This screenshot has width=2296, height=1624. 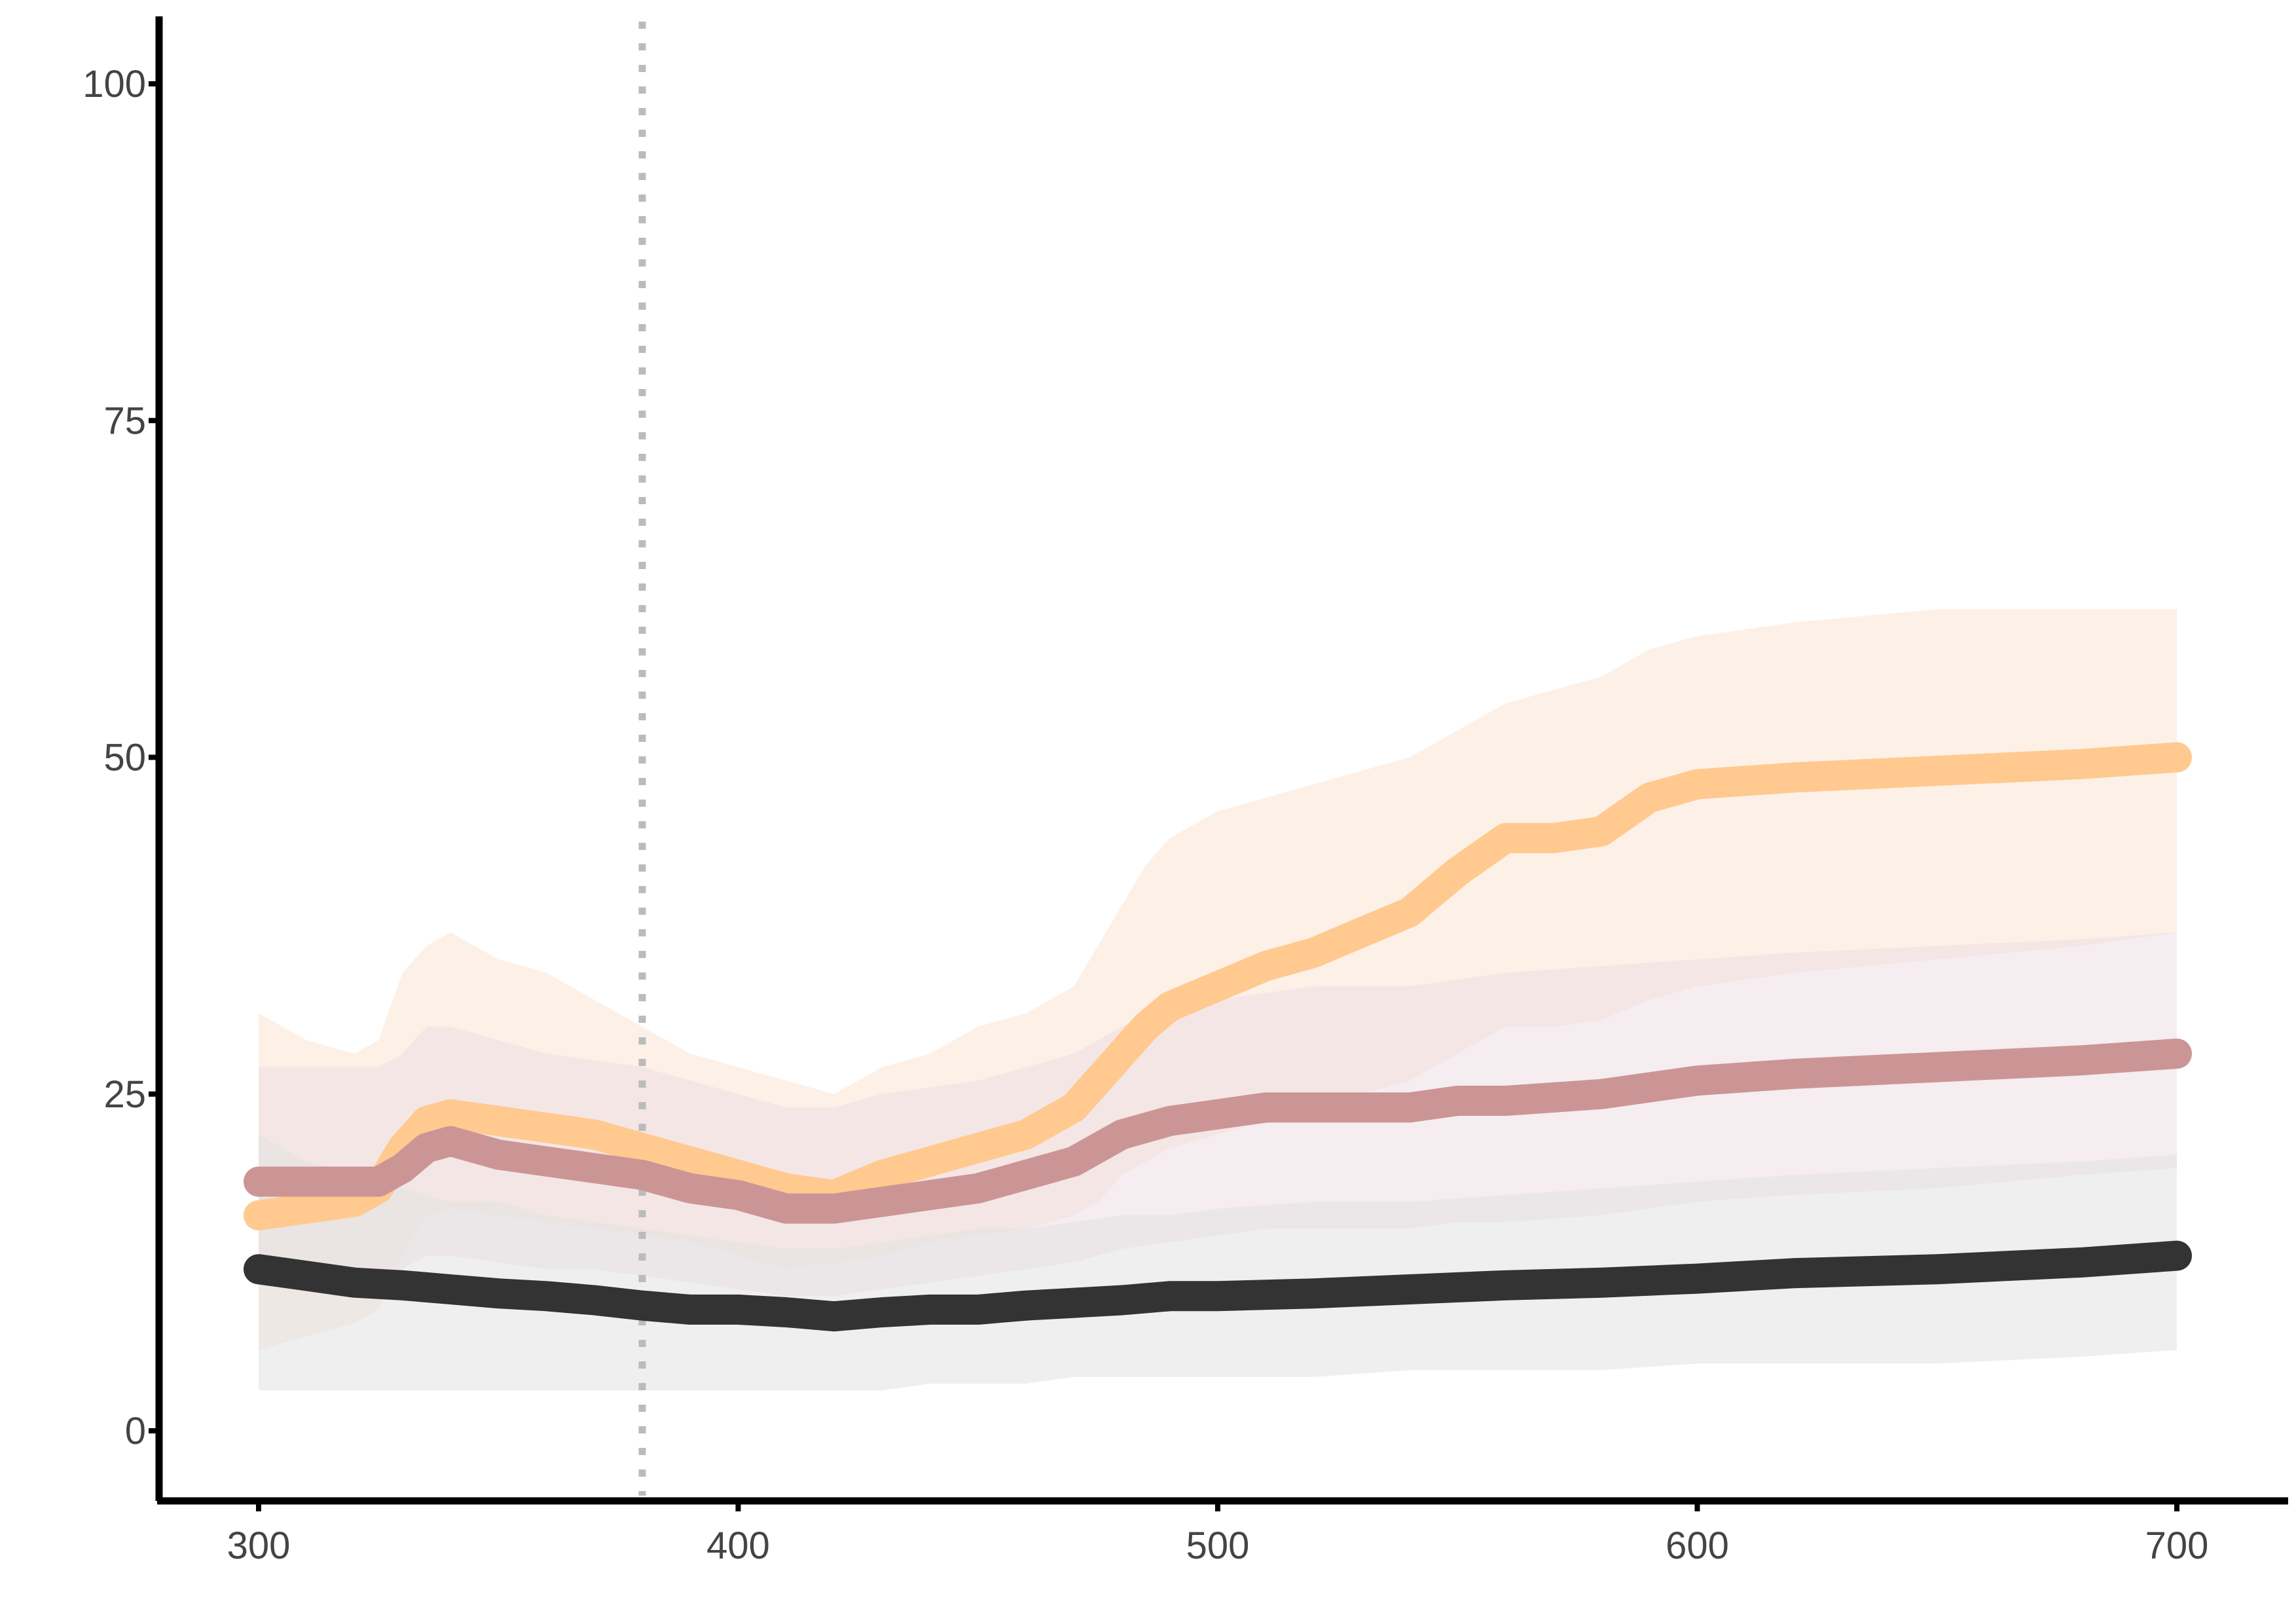 I want to click on y-tick-label: 25, so click(x=124, y=1094).